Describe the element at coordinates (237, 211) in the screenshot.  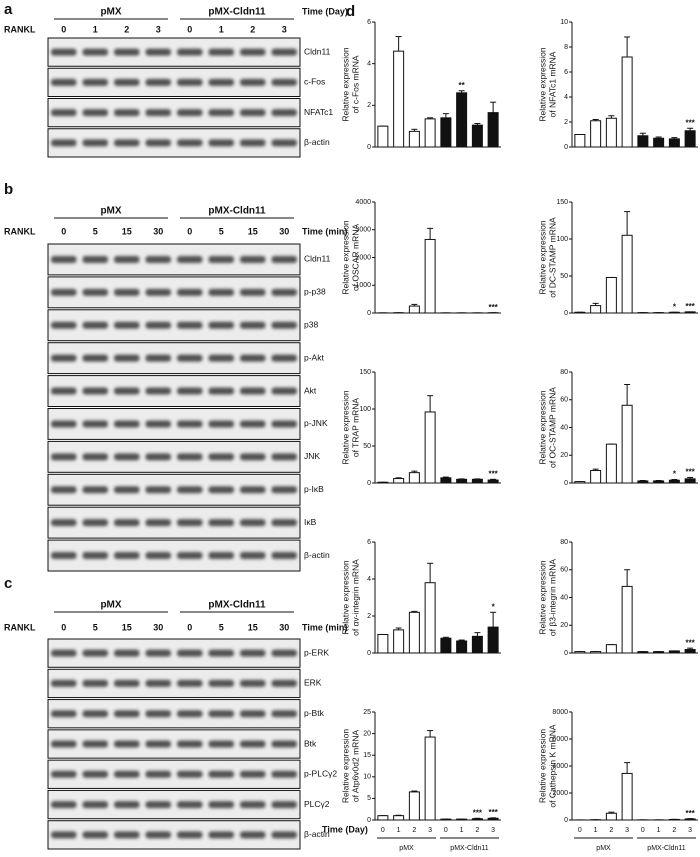
I see `group-header: pMX-Cldn11` at that location.